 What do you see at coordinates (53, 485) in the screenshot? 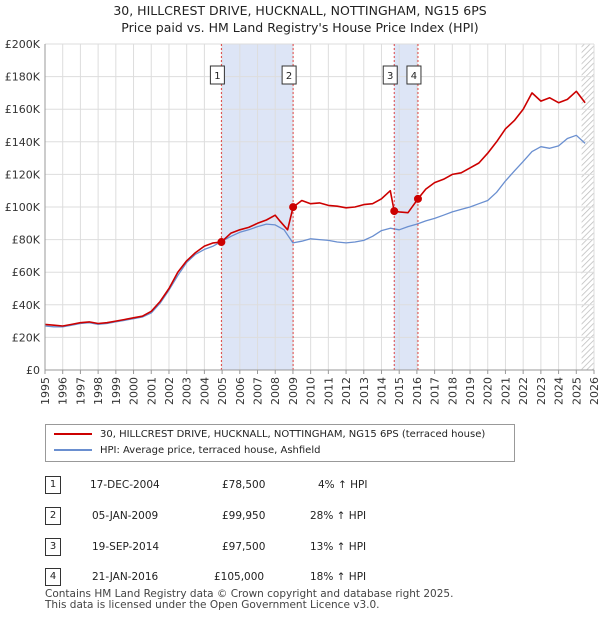
I see `sale-badge: 1` at bounding box center [53, 485].